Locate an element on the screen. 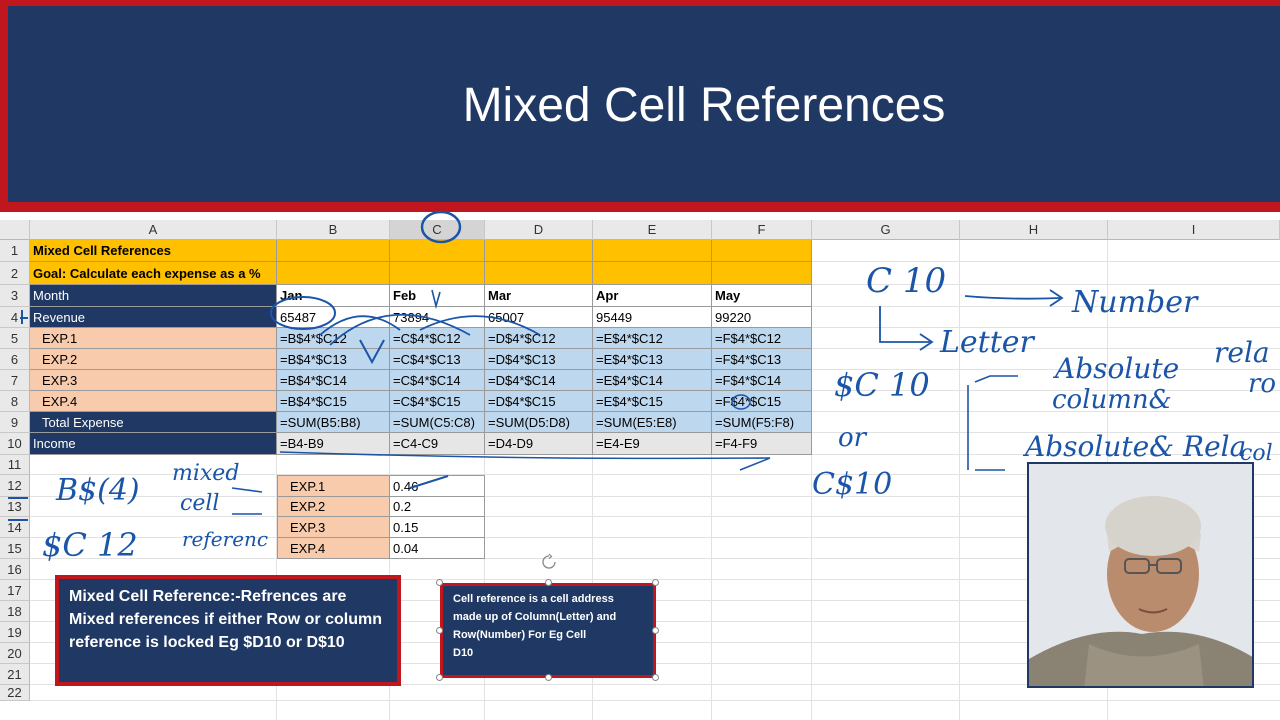 The width and height of the screenshot is (1280, 720). row-header: 18 is located at coordinates (15, 611).